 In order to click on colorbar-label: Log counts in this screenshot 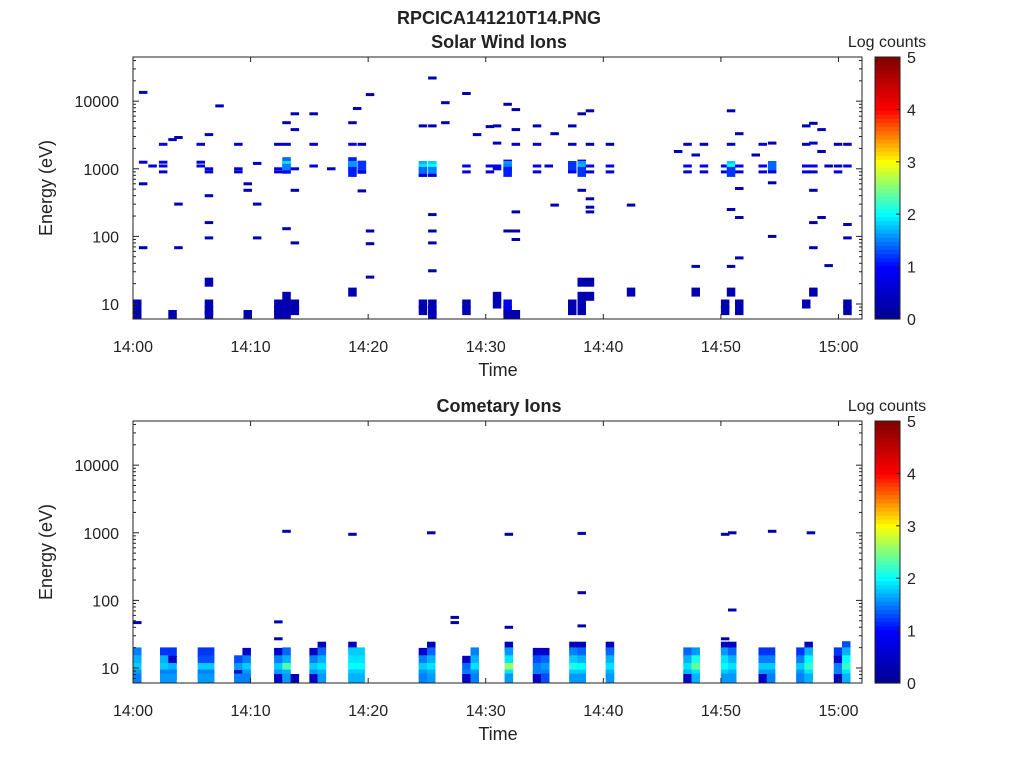, I will do `click(887, 42)`.